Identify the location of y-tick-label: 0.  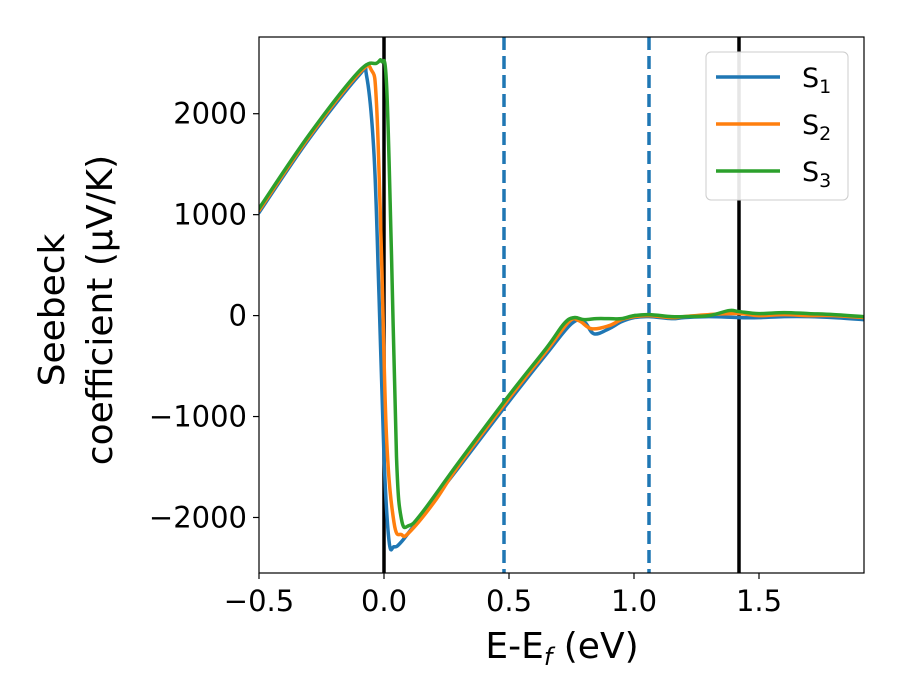
(238, 316).